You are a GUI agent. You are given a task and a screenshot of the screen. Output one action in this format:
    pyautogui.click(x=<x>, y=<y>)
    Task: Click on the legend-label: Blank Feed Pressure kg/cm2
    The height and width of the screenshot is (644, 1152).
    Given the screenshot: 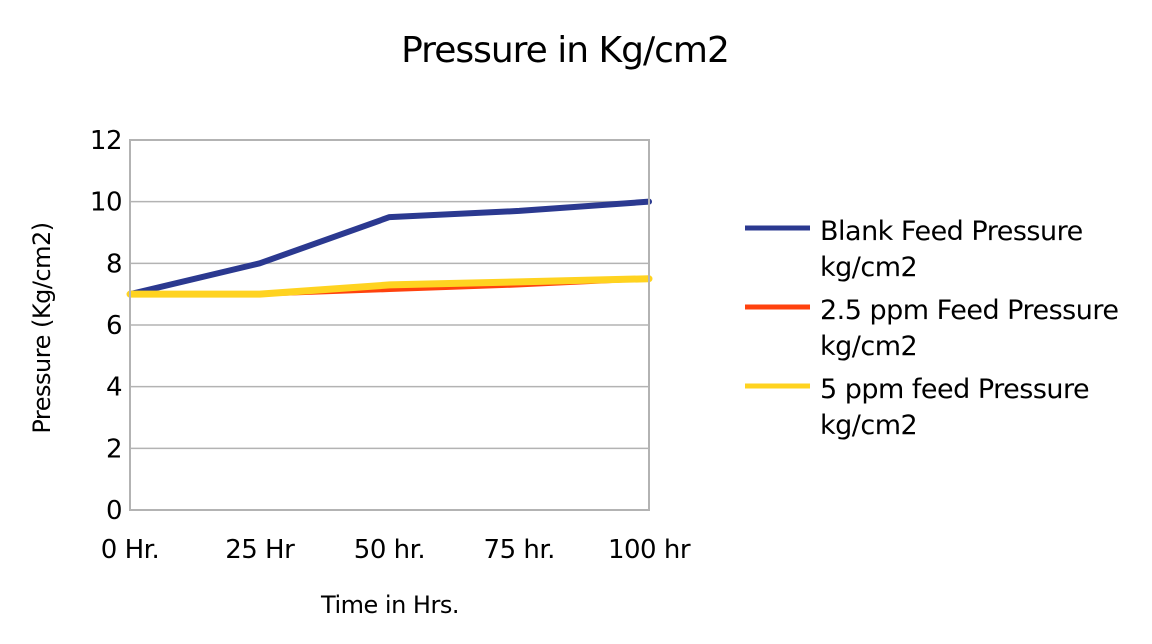 What is the action you would take?
    pyautogui.click(x=951, y=249)
    